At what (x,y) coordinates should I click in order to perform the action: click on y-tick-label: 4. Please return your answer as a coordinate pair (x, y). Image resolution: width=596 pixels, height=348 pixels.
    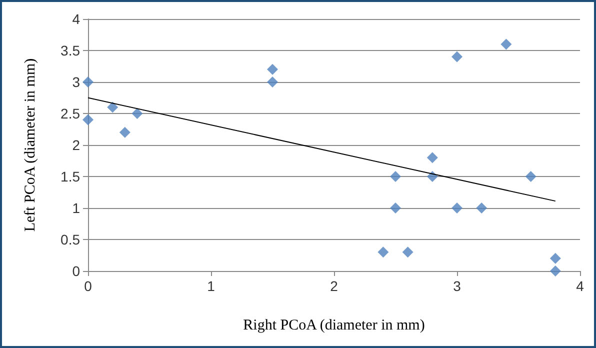
    Looking at the image, I should click on (76, 19).